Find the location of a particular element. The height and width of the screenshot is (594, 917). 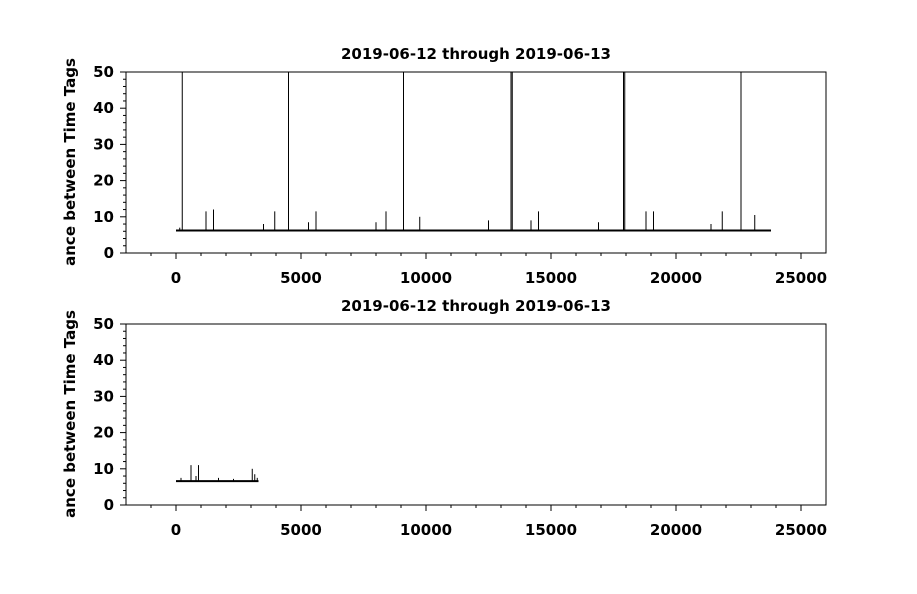

data-marks is located at coordinates (217, 474).